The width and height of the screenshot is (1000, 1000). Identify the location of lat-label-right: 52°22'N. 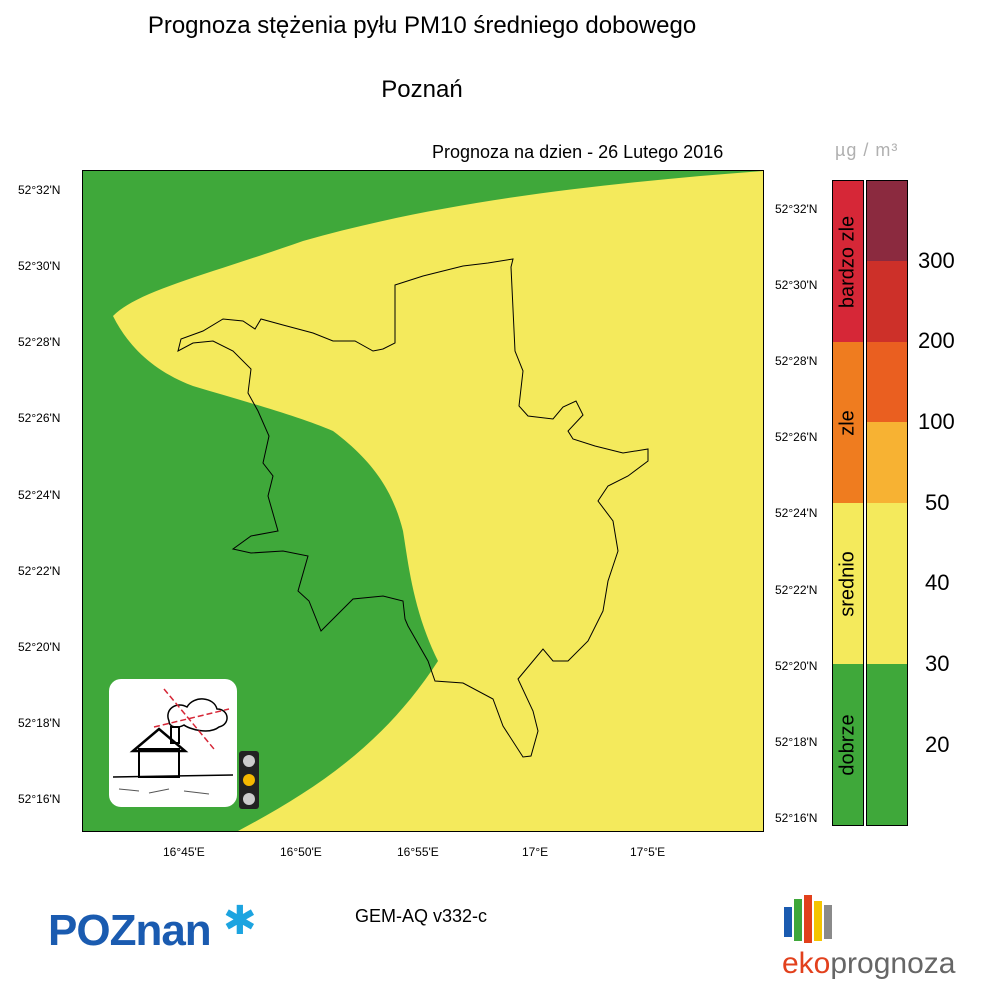
(796, 590).